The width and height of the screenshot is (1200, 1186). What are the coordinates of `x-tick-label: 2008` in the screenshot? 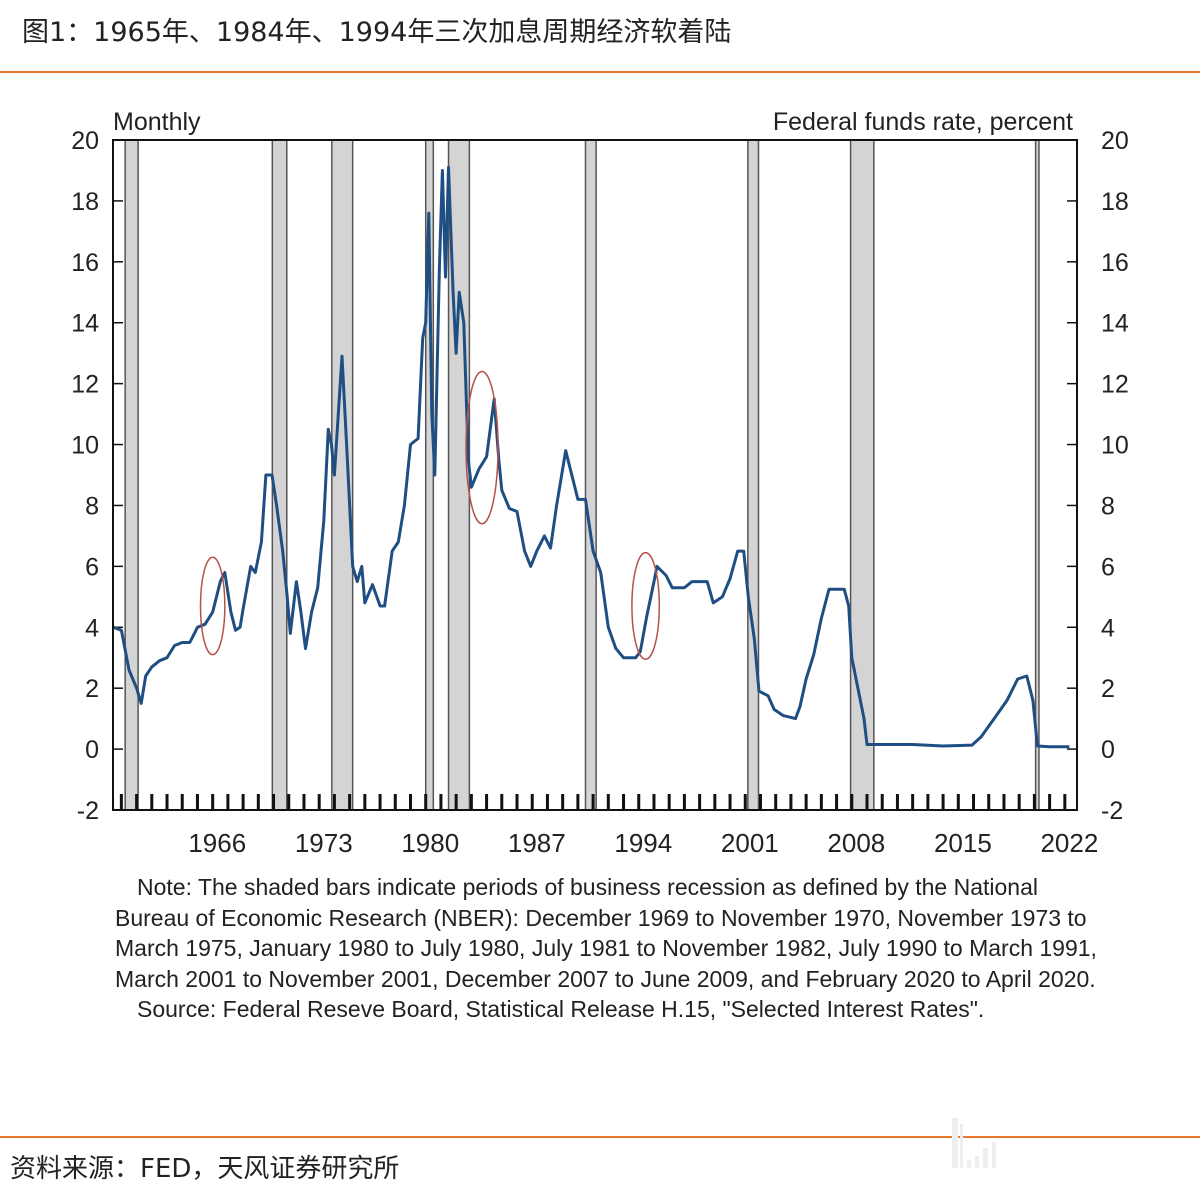 It's located at (856, 843).